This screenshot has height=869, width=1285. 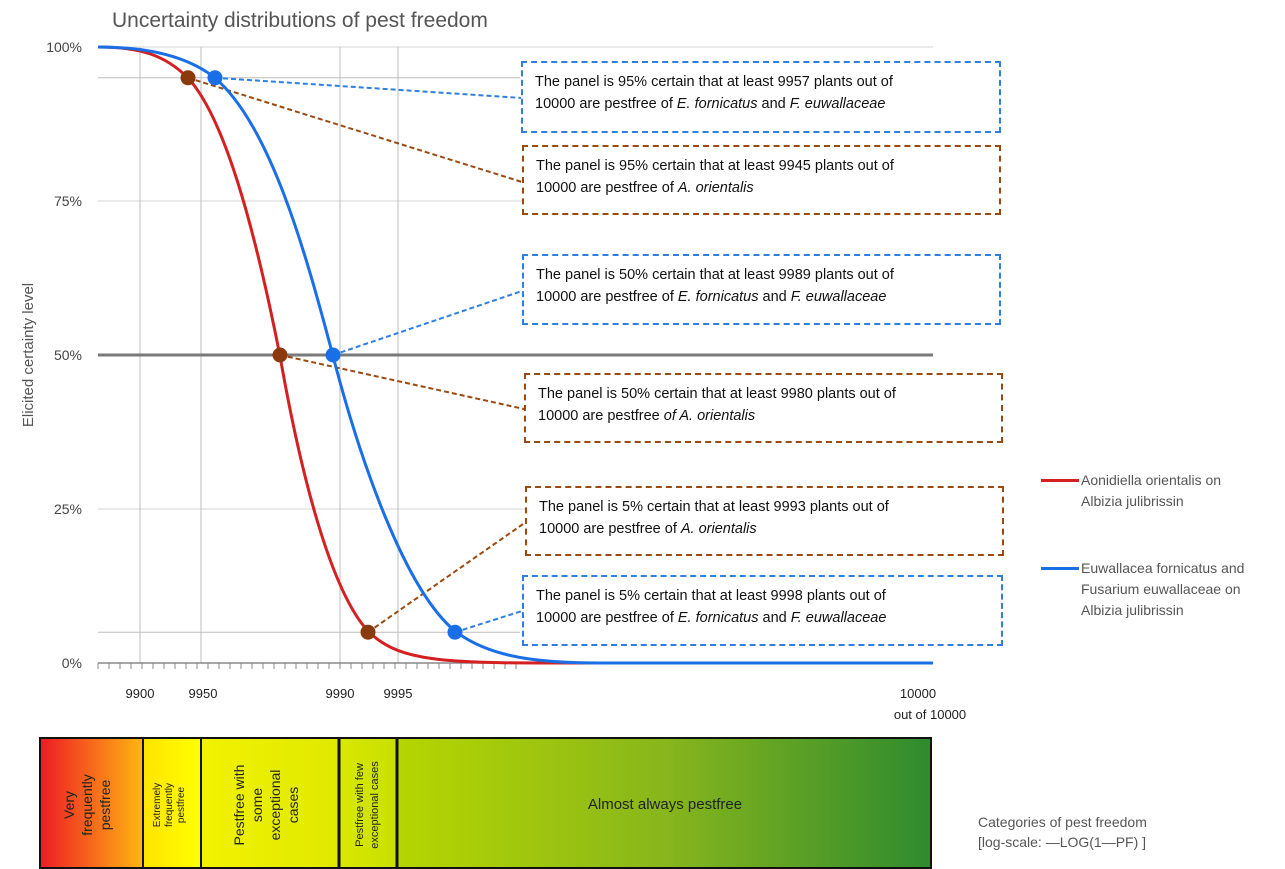 I want to click on category-label: some, so click(x=257, y=805).